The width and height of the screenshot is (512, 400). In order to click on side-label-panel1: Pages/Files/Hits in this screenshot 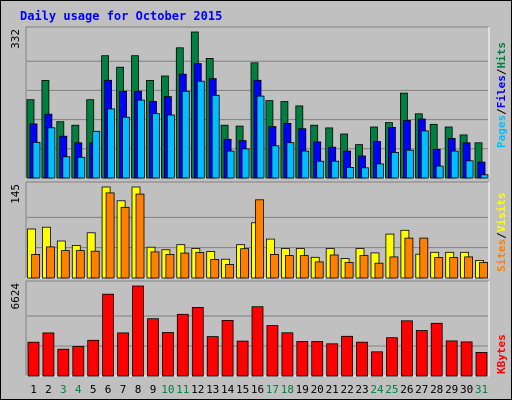, I will do `click(501, 95)`.